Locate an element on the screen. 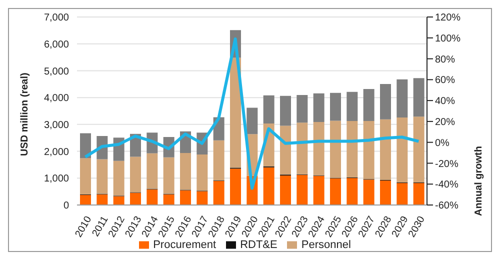 The image size is (500, 260). y-tick-label: 3,000 is located at coordinates (57, 125).